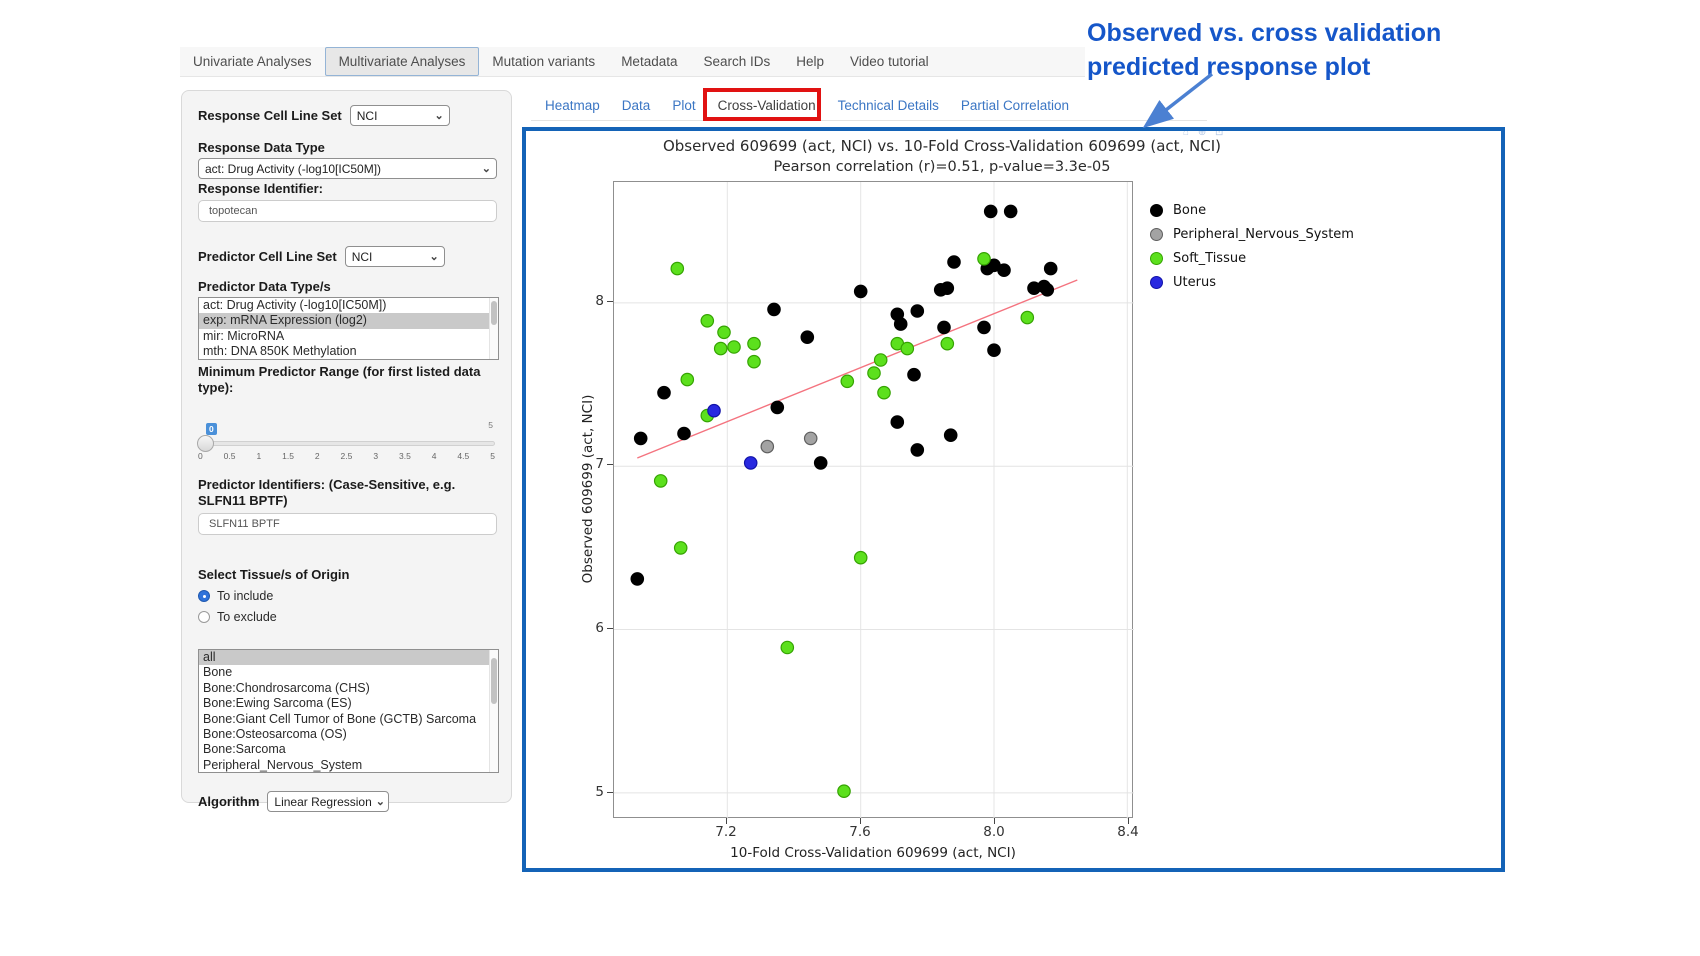 This screenshot has height=956, width=1700. I want to click on radio-to-exclude, so click(204, 617).